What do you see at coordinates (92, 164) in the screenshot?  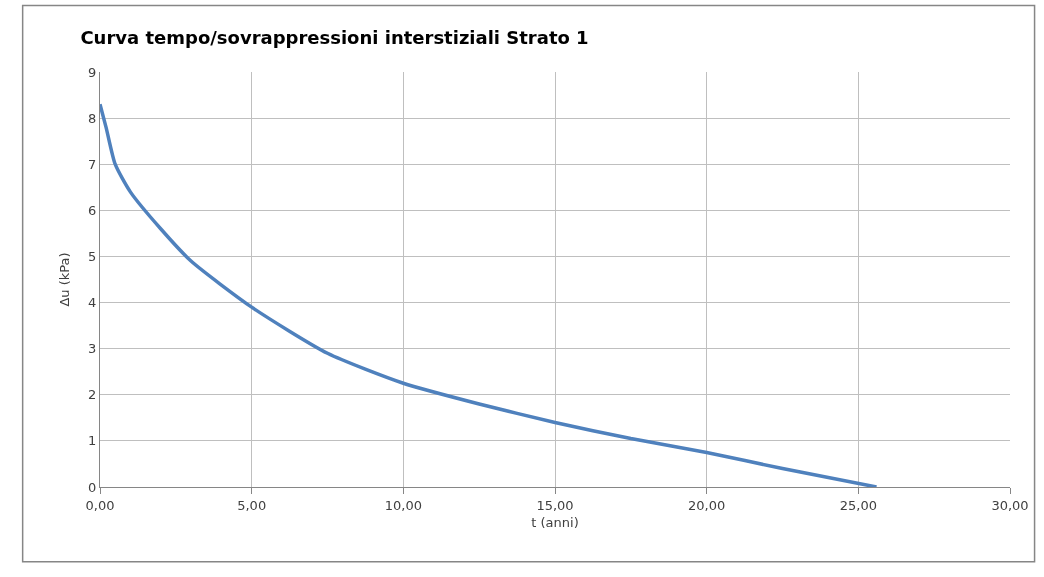 I see `y-tick-label: 7` at bounding box center [92, 164].